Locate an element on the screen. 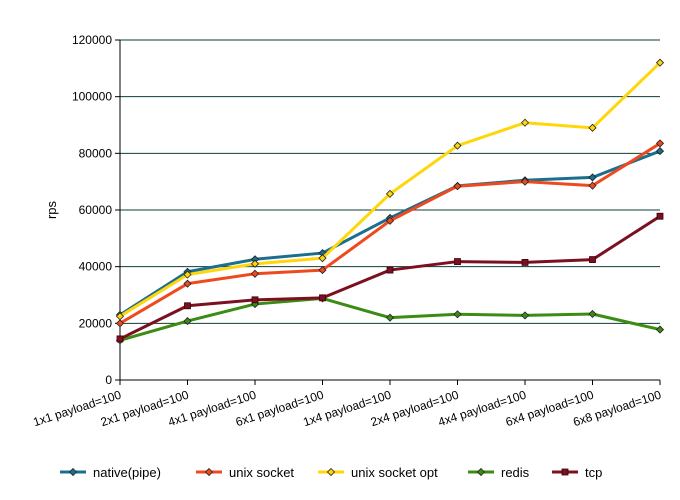 This screenshot has width=680, height=500. y-tick-label: 40000 is located at coordinates (96, 267).